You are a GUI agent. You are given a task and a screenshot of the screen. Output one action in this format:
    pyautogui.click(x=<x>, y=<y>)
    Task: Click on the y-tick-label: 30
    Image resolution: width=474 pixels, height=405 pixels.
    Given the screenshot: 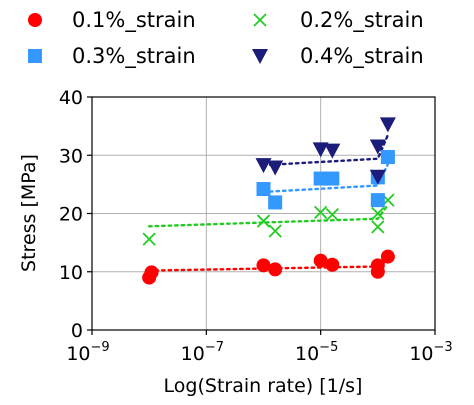 What is the action you would take?
    pyautogui.click(x=71, y=156)
    